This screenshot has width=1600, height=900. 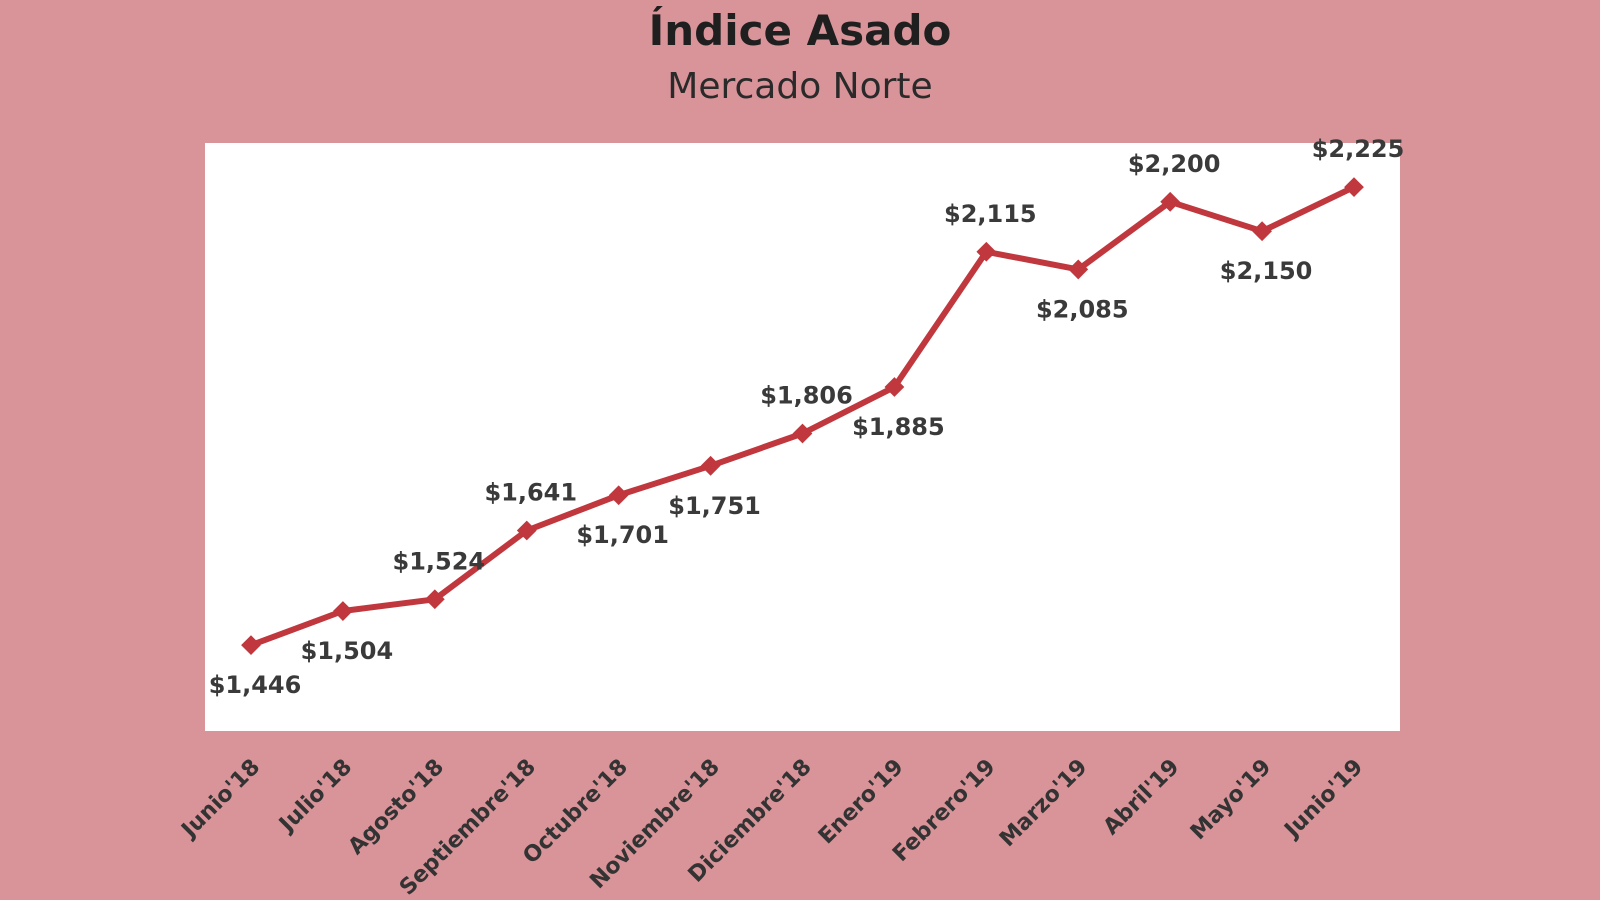 What do you see at coordinates (439, 561) in the screenshot?
I see `data-label: $1,524` at bounding box center [439, 561].